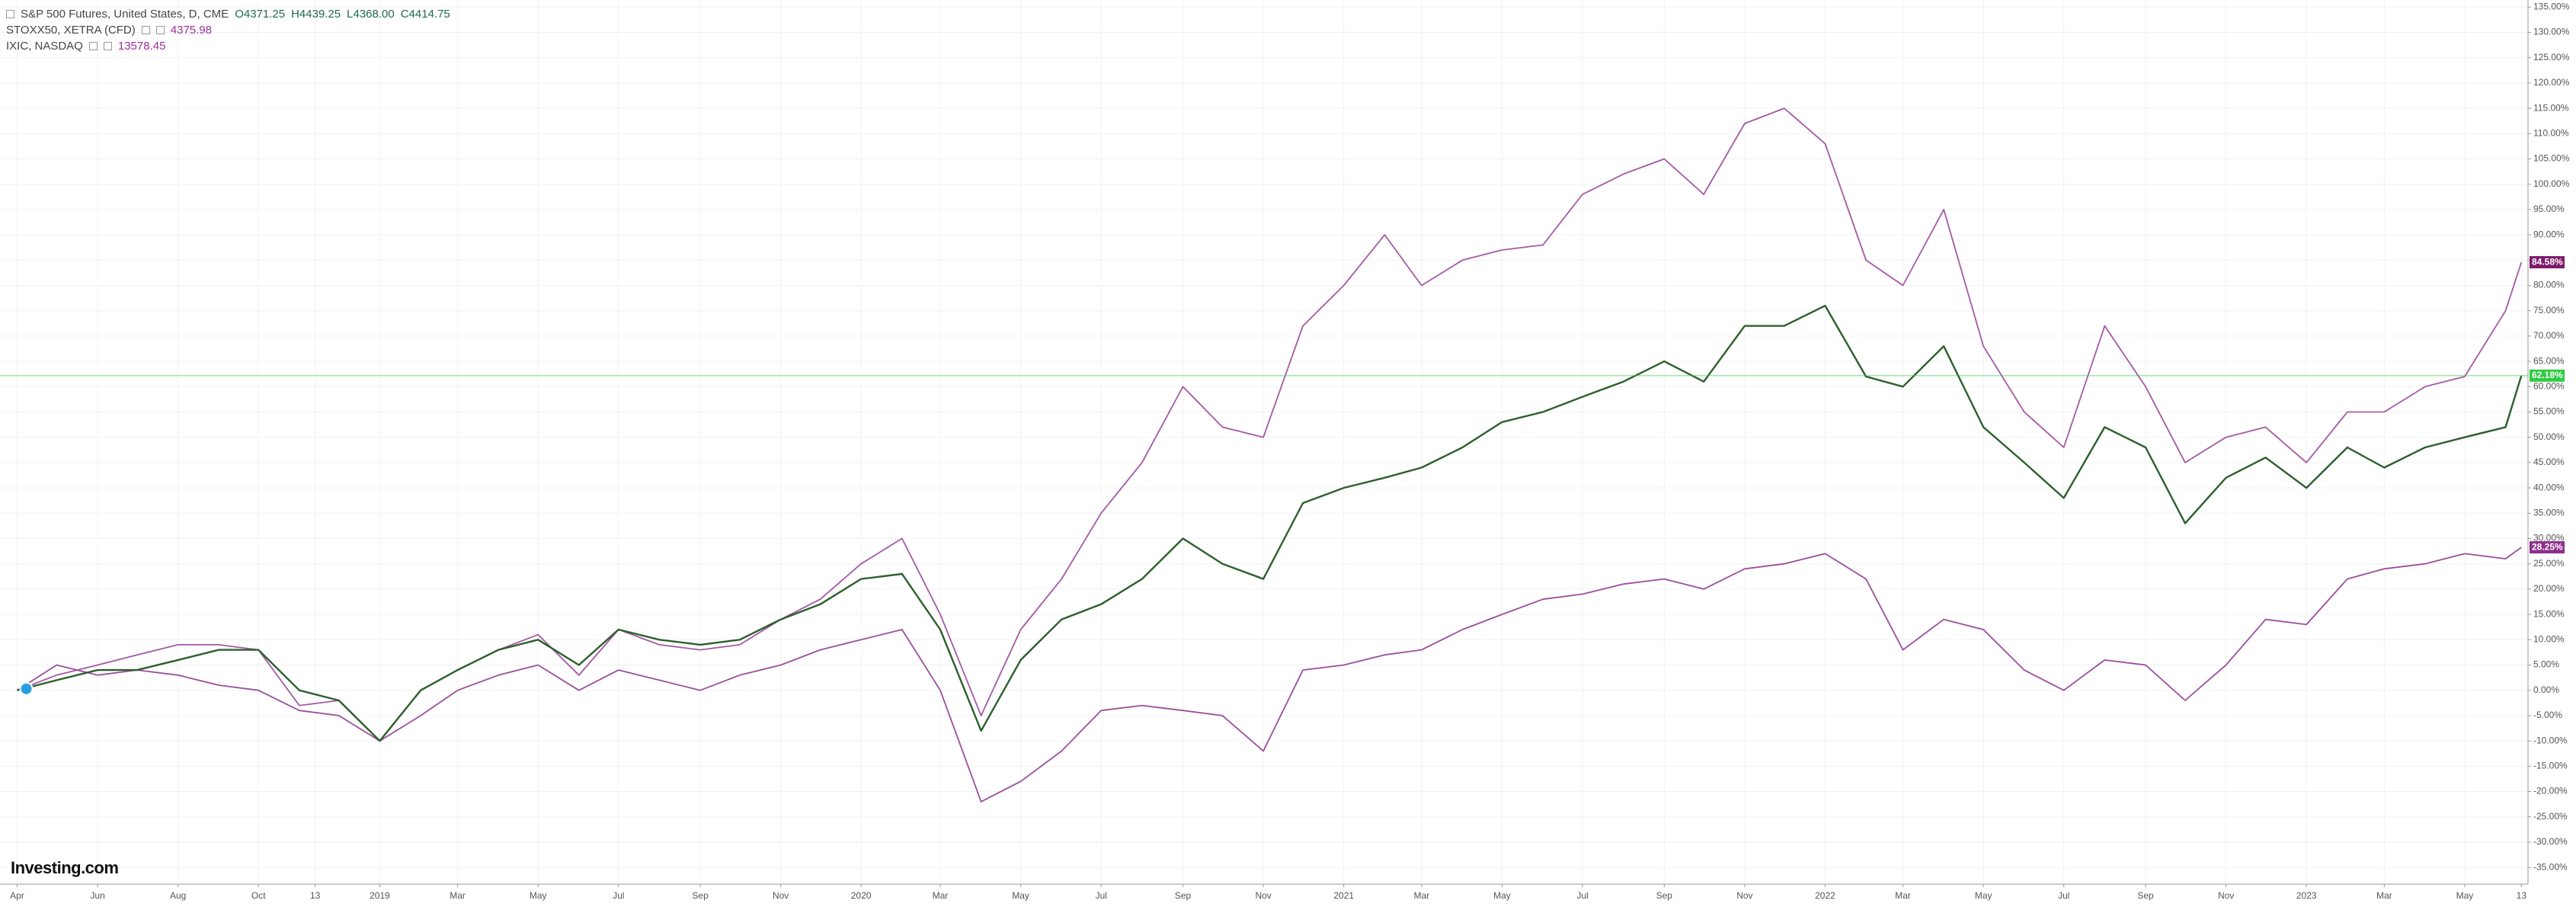 This screenshot has width=2576, height=907. Describe the element at coordinates (2549, 638) in the screenshot. I see `y-tick-label: 10.00%` at that location.